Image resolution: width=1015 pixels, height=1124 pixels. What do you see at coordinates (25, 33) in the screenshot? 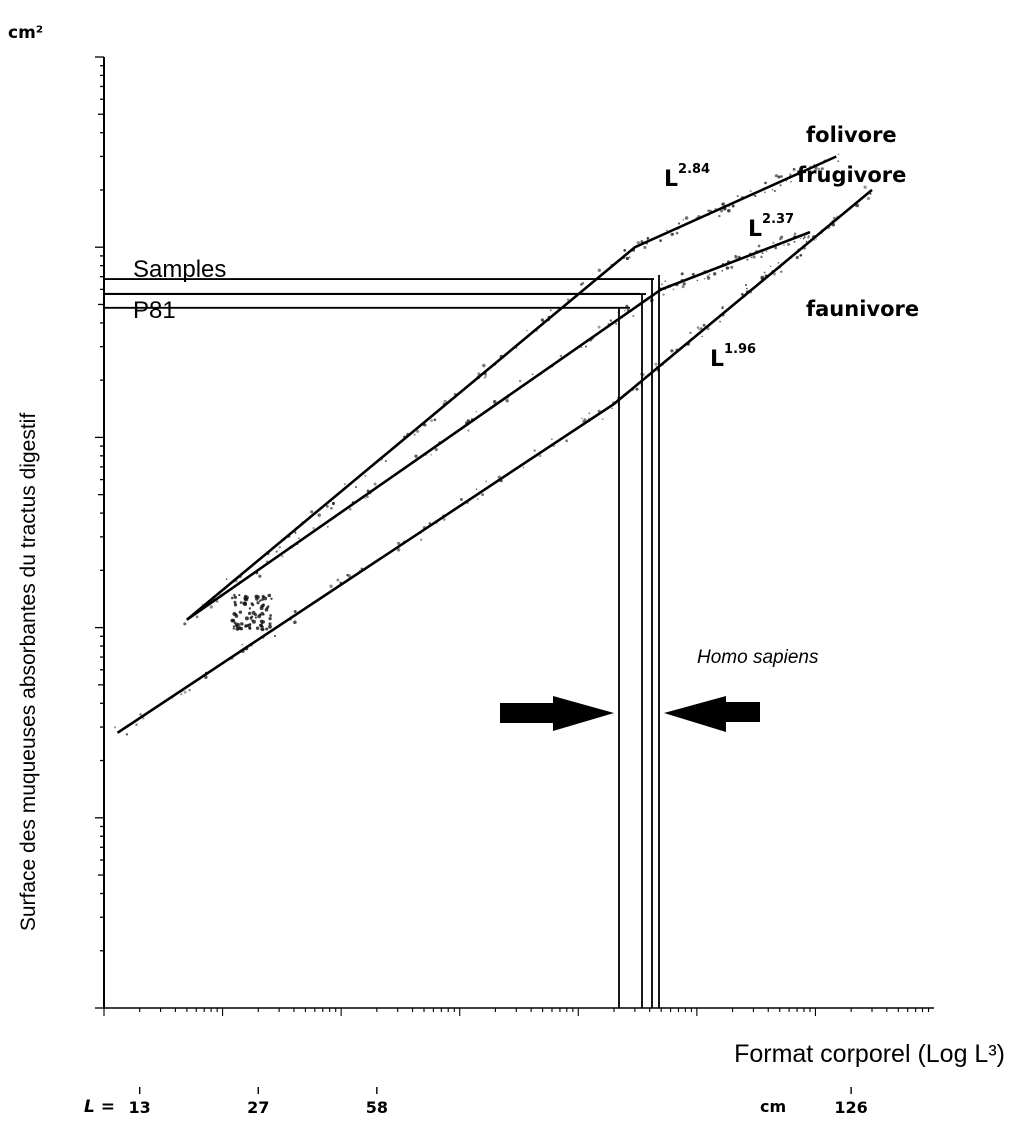
I see `y-unit-label: cm²` at bounding box center [25, 33].